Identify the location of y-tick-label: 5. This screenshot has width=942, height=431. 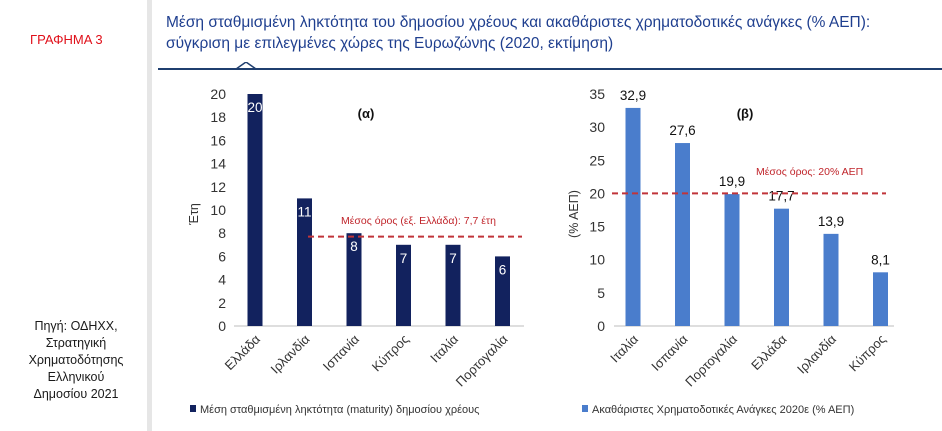
(601, 293).